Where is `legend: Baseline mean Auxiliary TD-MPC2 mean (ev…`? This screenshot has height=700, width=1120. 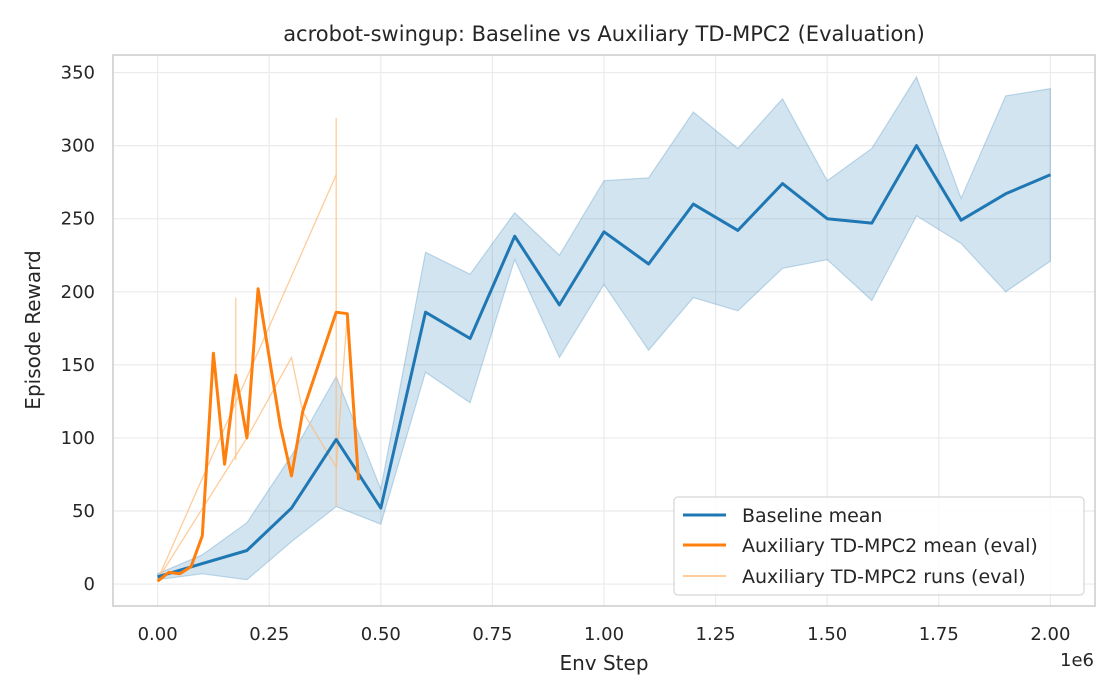
legend: Baseline mean Auxiliary TD-MPC2 mean (ev… is located at coordinates (879, 546).